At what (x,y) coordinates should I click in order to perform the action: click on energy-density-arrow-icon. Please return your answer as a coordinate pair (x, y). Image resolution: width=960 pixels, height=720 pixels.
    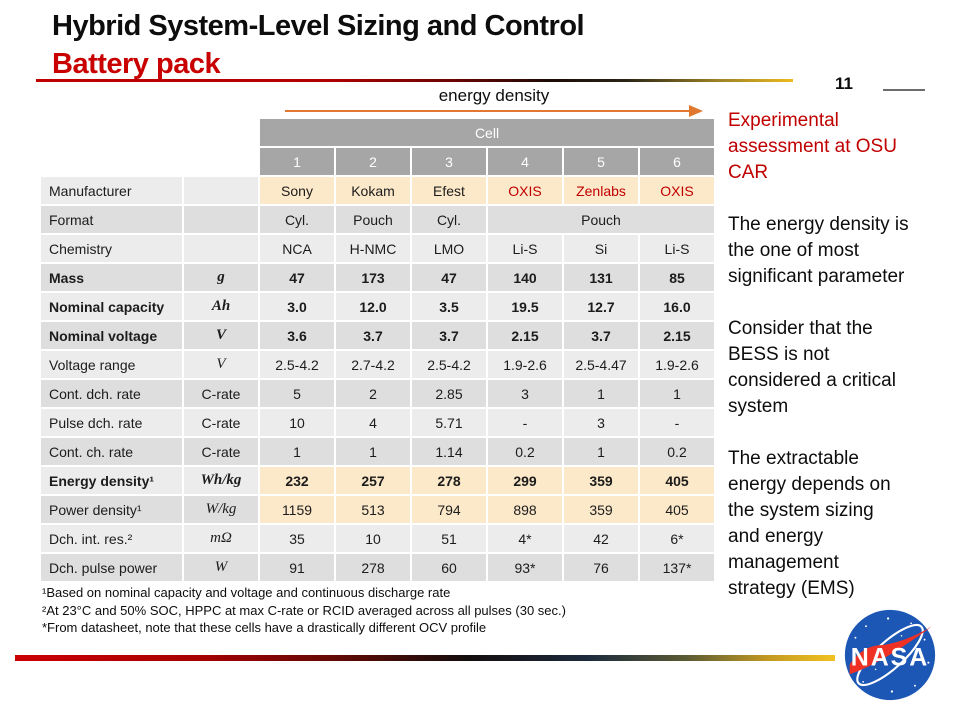
    Looking at the image, I should click on (494, 111).